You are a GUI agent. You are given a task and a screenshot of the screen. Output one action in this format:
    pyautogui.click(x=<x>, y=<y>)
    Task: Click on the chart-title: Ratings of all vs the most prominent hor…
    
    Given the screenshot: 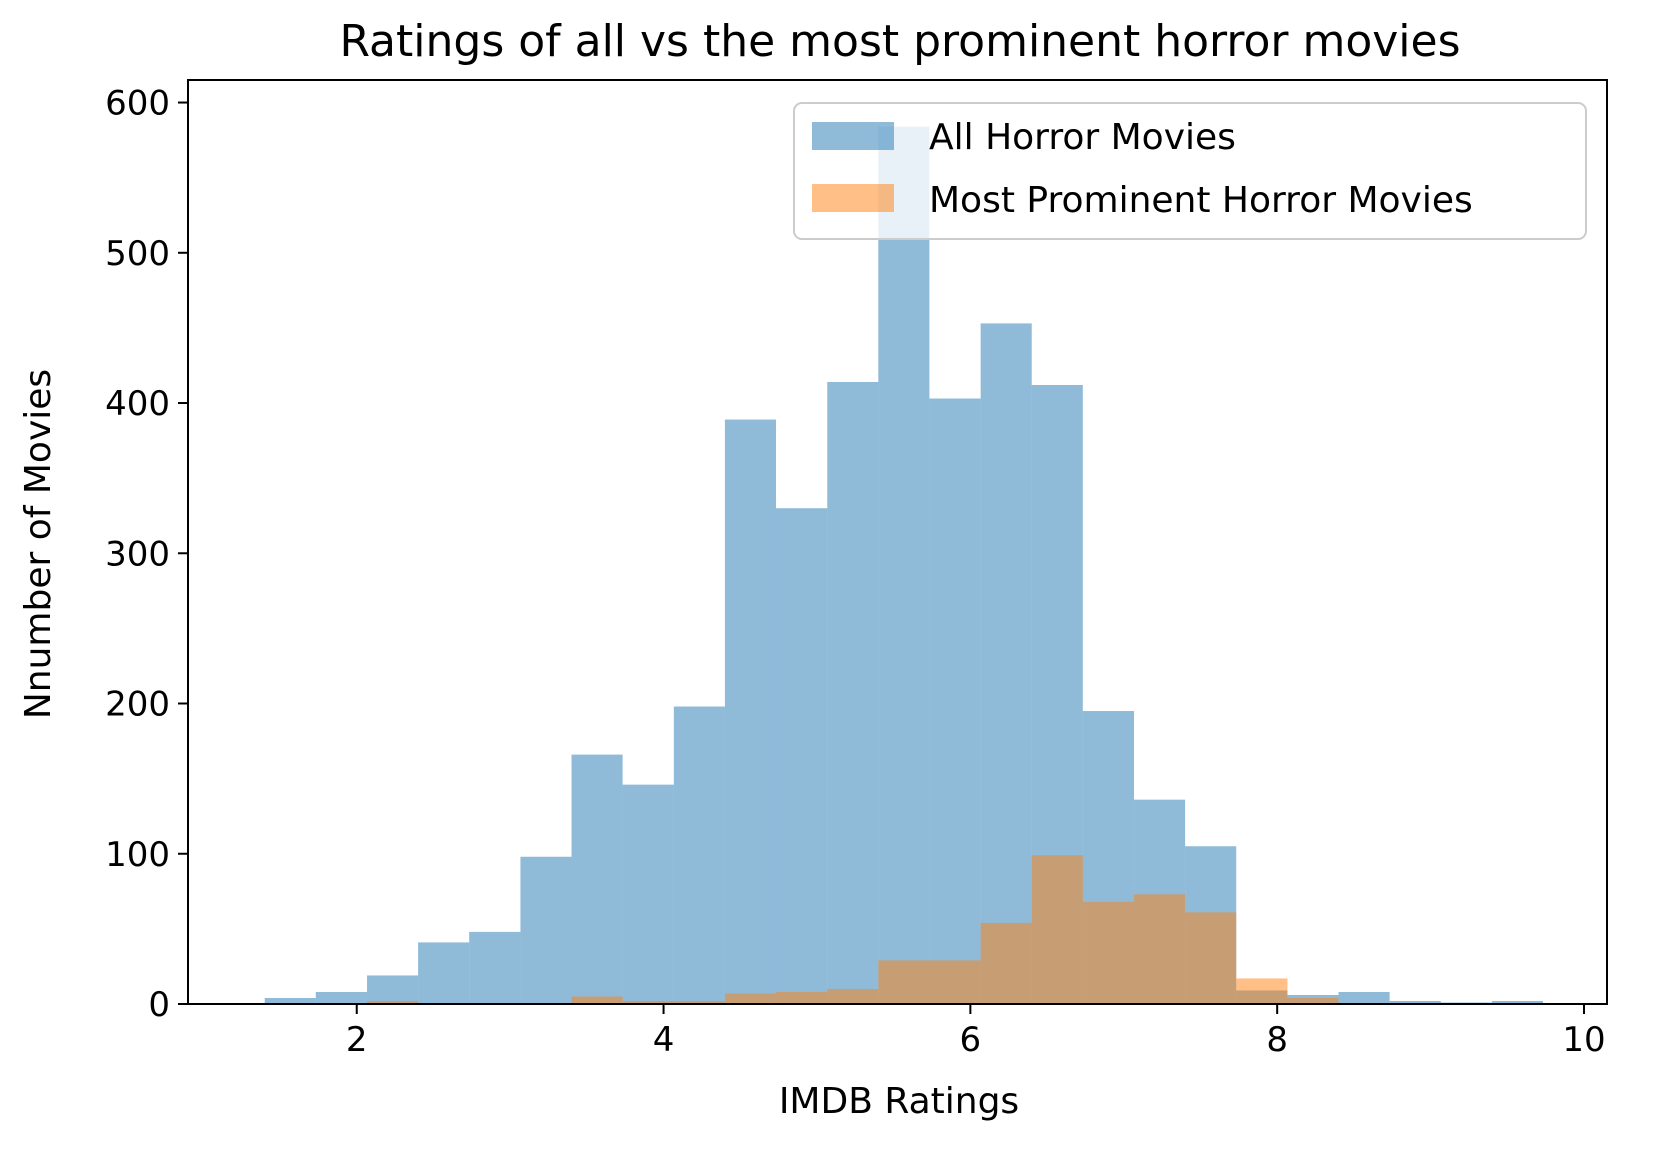 What is the action you would take?
    pyautogui.click(x=899, y=41)
    